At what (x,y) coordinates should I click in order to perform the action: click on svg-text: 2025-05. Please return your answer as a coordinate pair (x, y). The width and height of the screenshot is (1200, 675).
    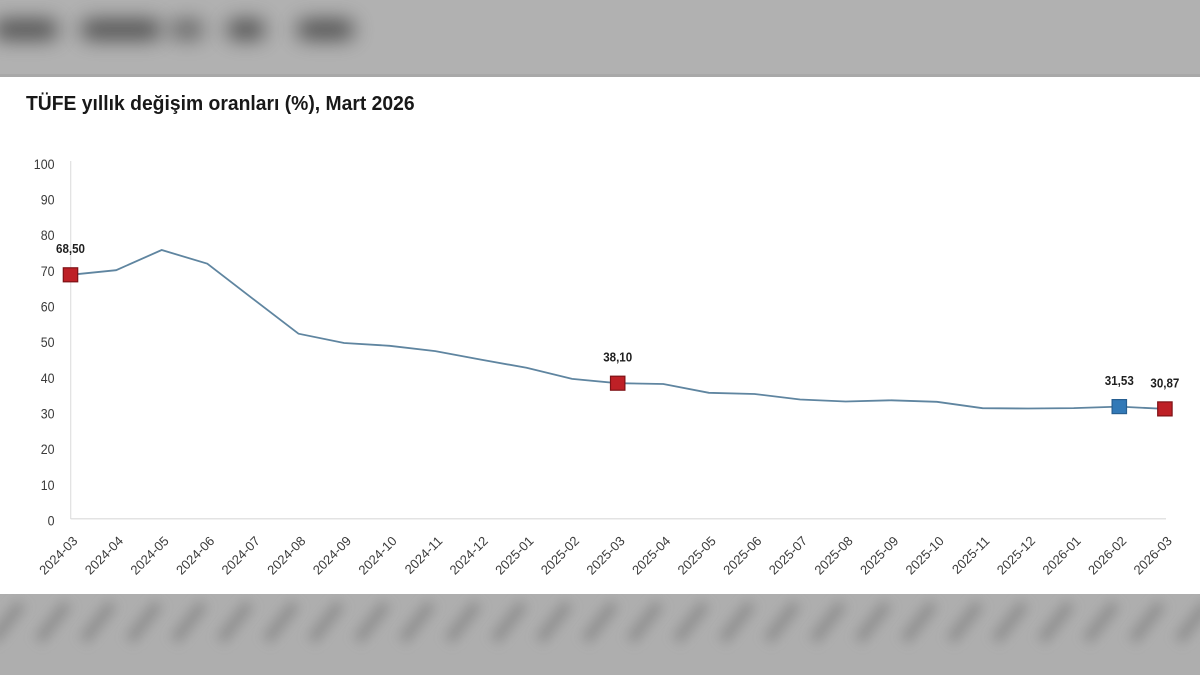
    Looking at the image, I should click on (697, 555).